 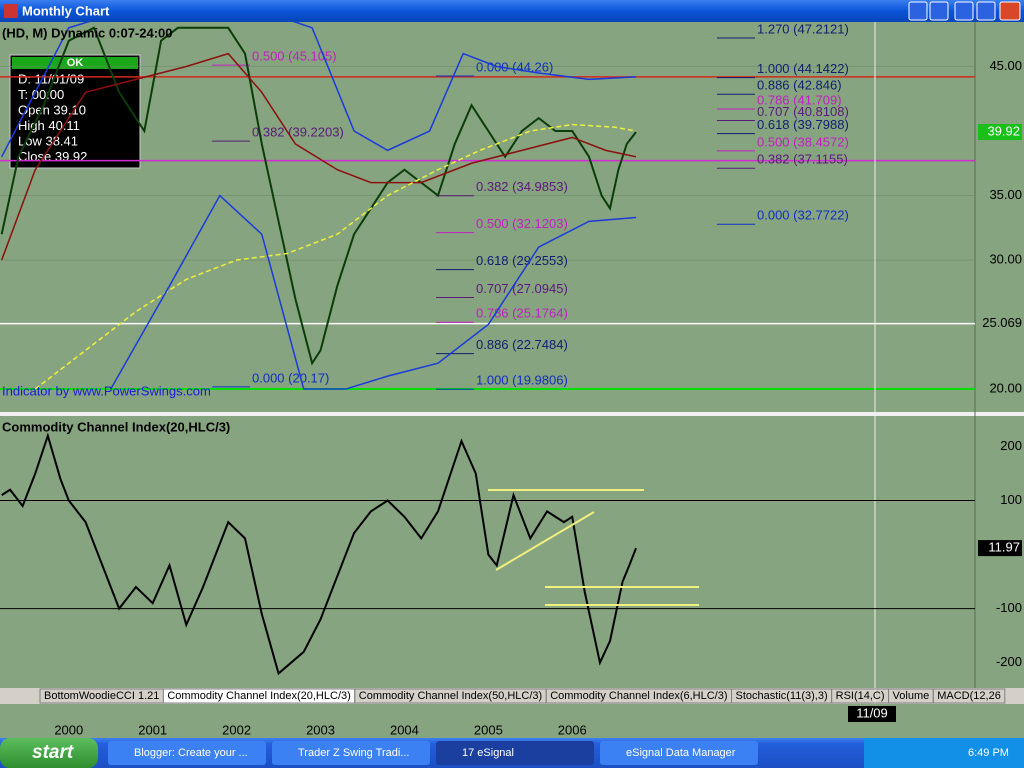 I want to click on fib-label: 0.707 (27.0945), so click(x=522, y=288).